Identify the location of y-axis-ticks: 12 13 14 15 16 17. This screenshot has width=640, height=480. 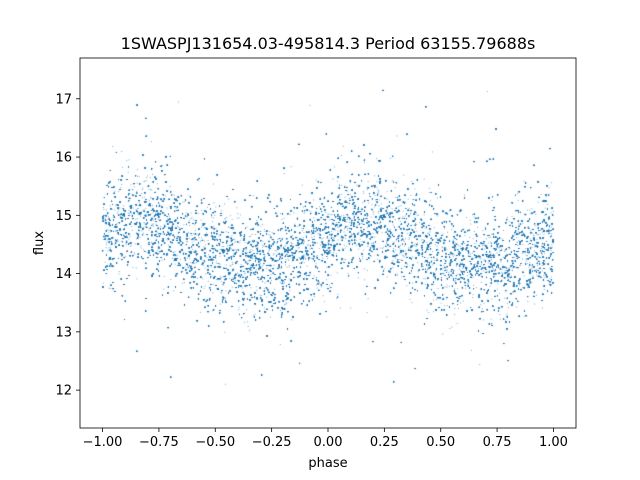
(67, 245).